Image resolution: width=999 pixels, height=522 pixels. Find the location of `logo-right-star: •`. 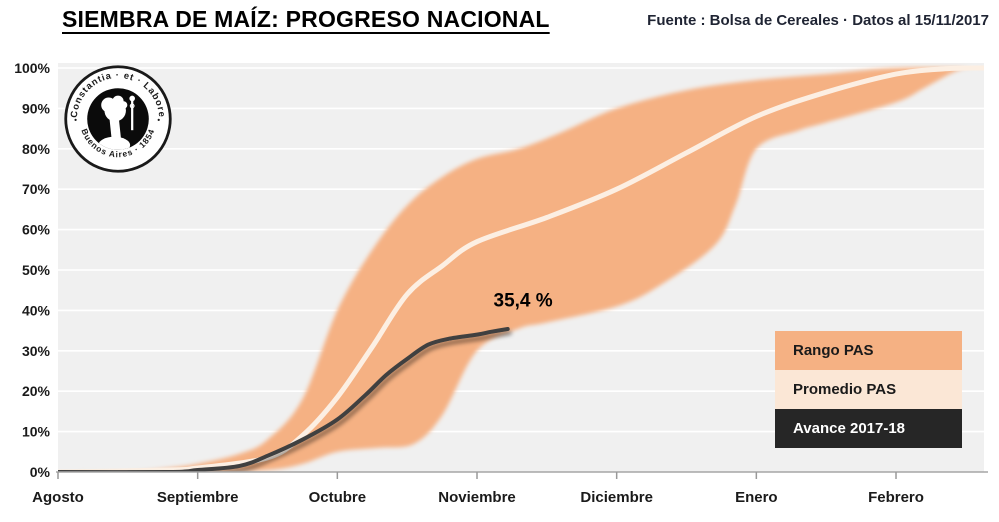

logo-right-star: • is located at coordinates (158, 120).